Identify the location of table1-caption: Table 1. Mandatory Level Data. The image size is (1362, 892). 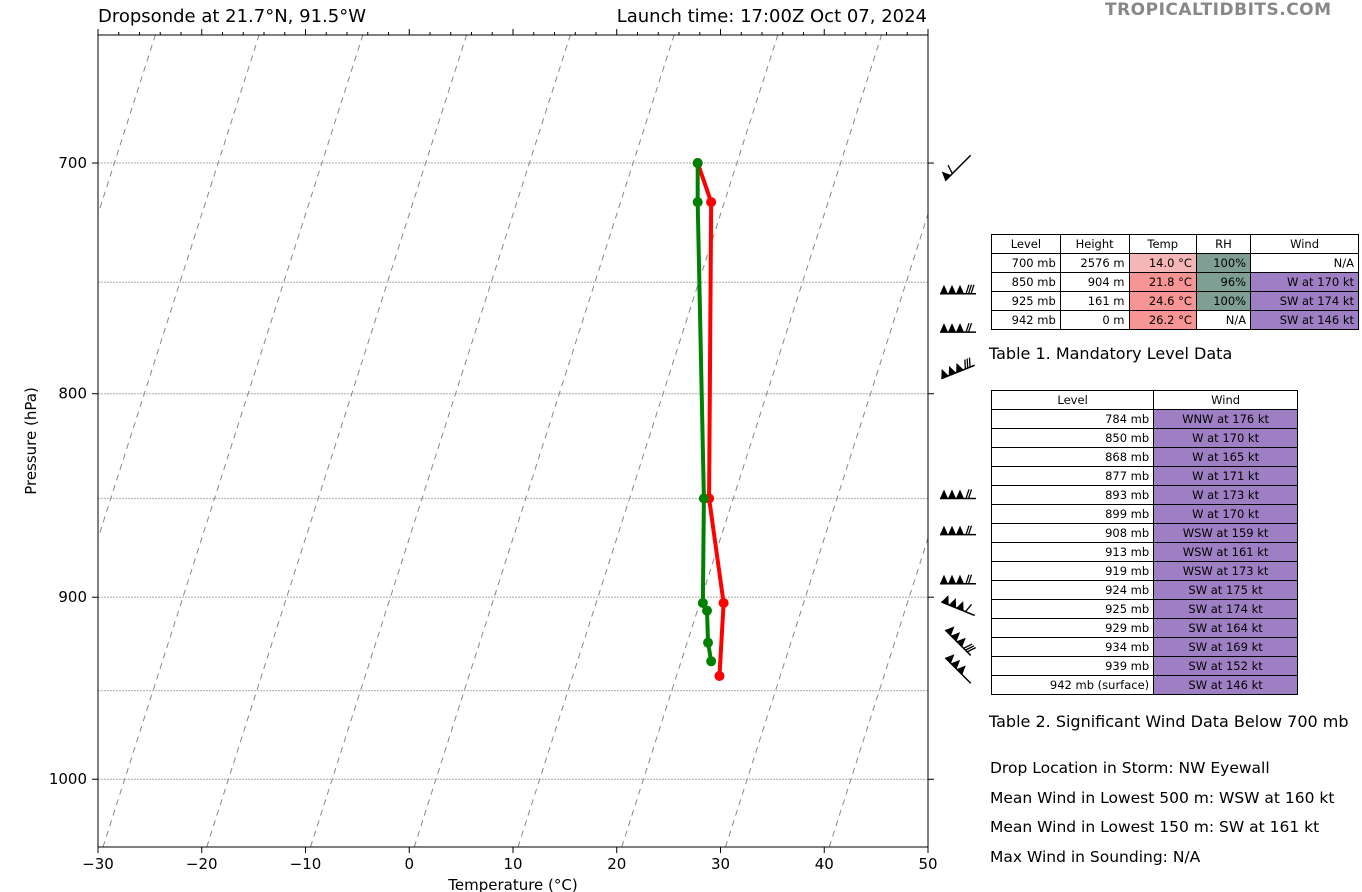
(1111, 353).